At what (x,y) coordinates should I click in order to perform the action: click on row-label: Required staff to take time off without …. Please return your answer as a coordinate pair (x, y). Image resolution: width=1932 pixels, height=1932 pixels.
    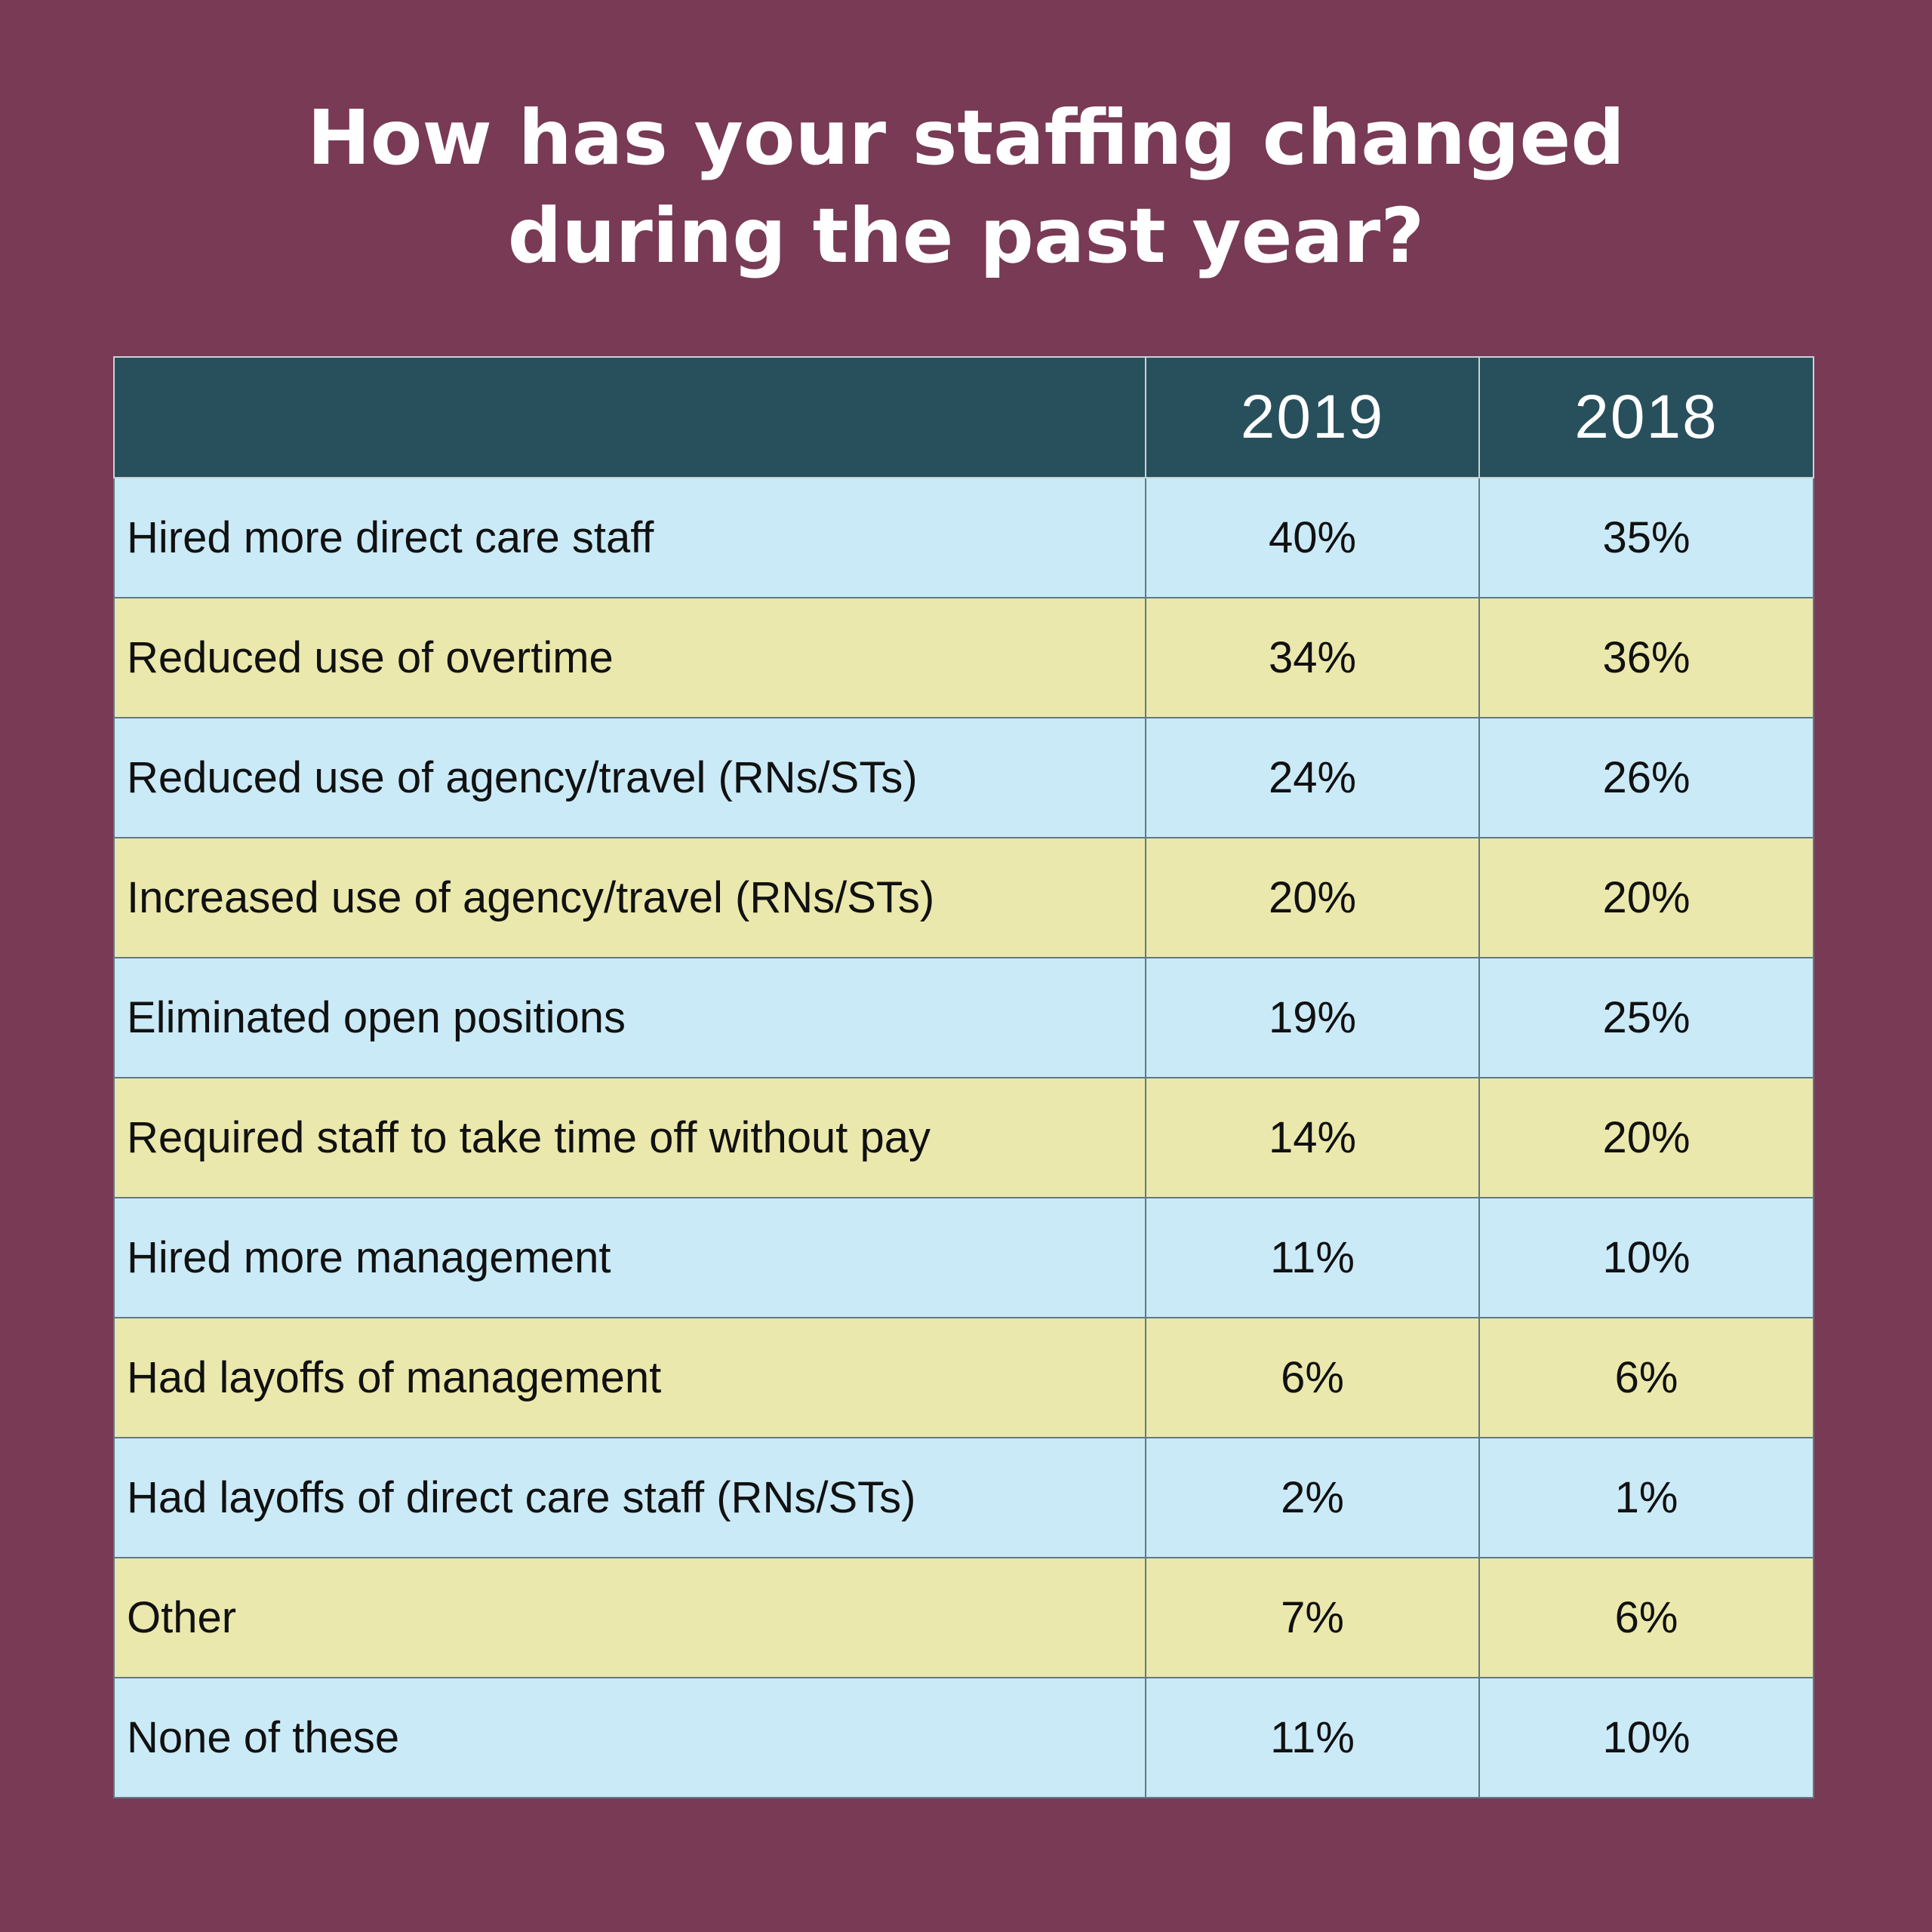
    Looking at the image, I should click on (629, 1137).